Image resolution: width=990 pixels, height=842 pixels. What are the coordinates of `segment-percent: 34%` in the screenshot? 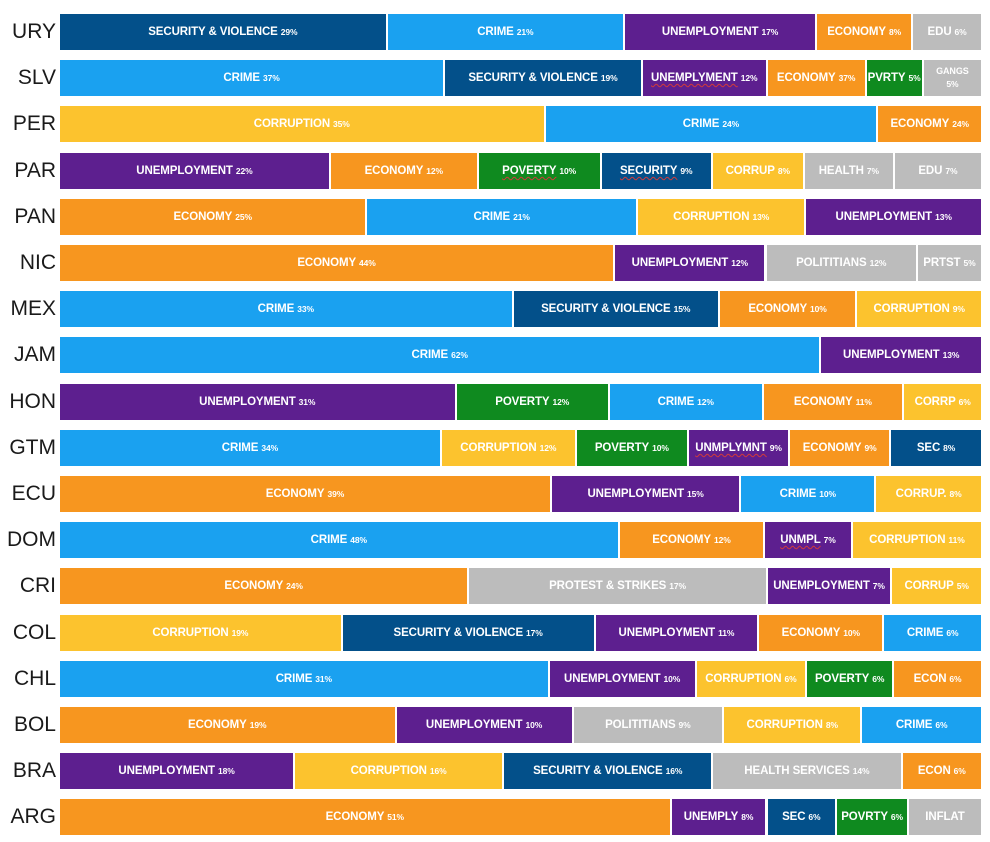 It's located at (270, 448).